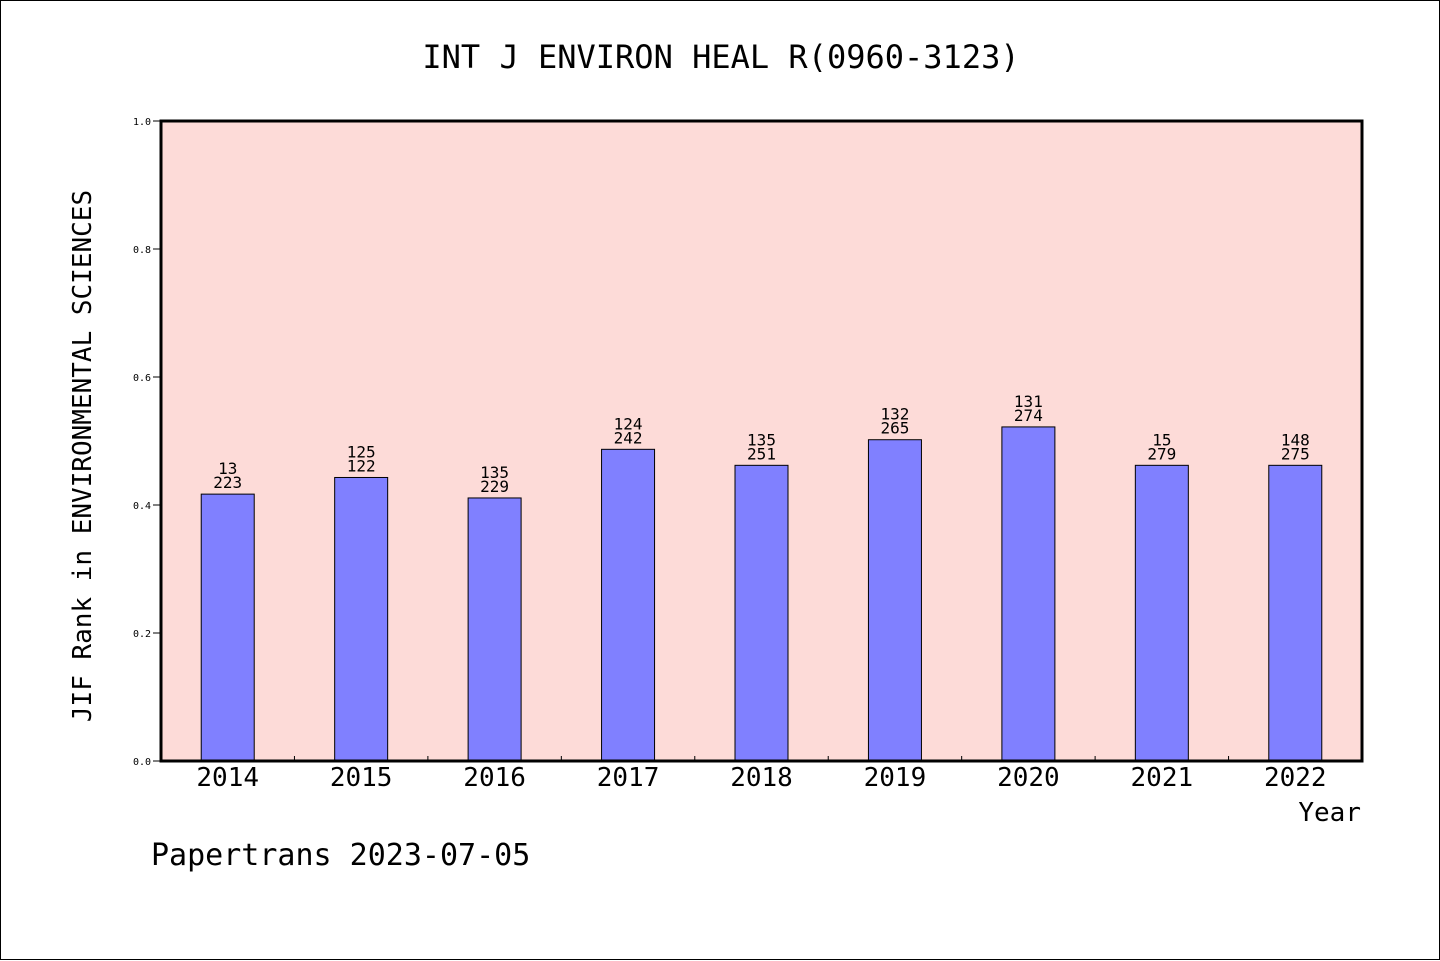  Describe the element at coordinates (1161, 613) in the screenshot. I see `bar-2021` at that location.